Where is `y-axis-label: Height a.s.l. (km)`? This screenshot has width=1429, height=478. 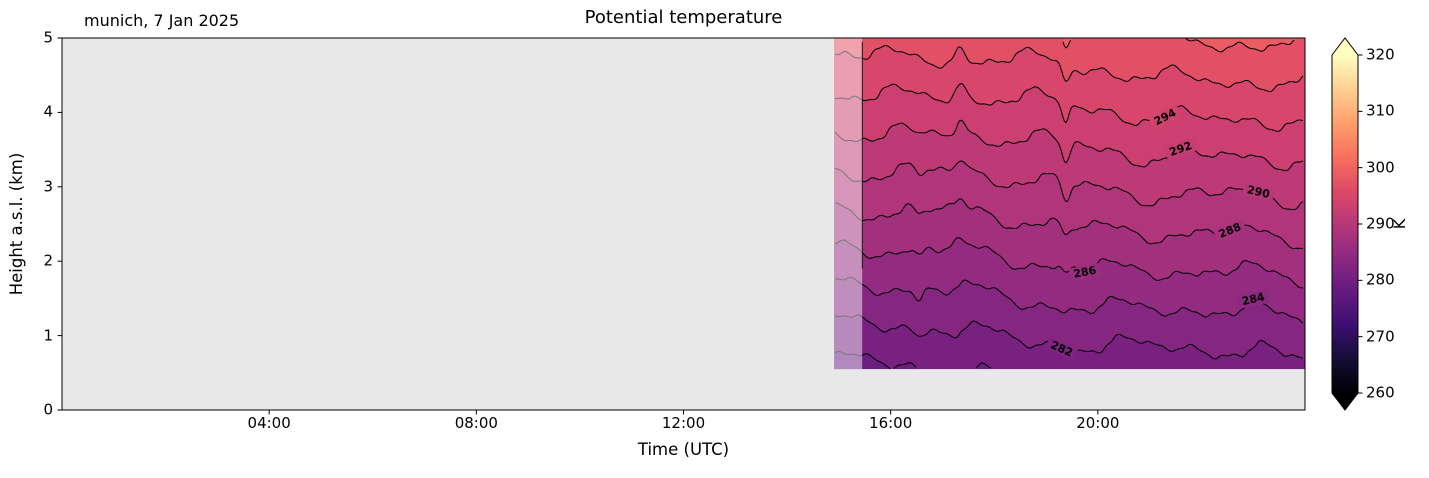
y-axis-label: Height a.s.l. (km) is located at coordinates (16, 224).